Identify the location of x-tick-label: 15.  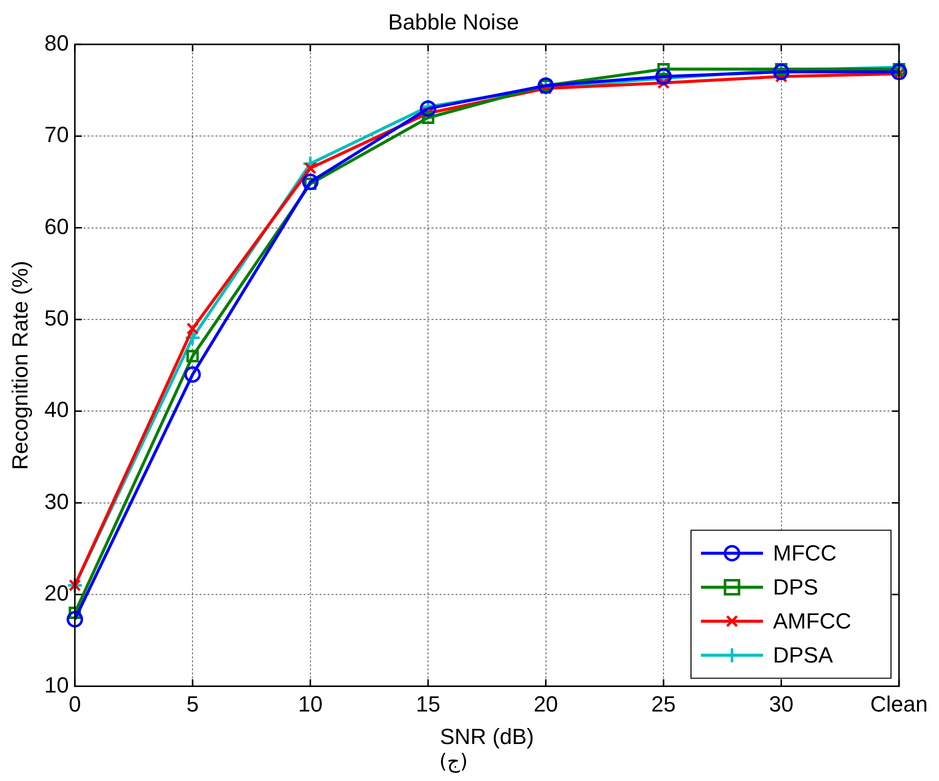
(428, 703).